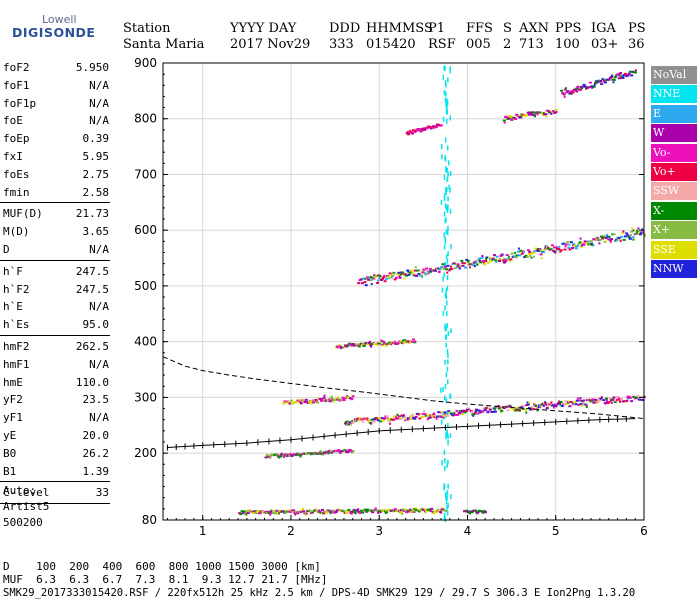  Describe the element at coordinates (13, 121) in the screenshot. I see `param-name: foE` at that location.